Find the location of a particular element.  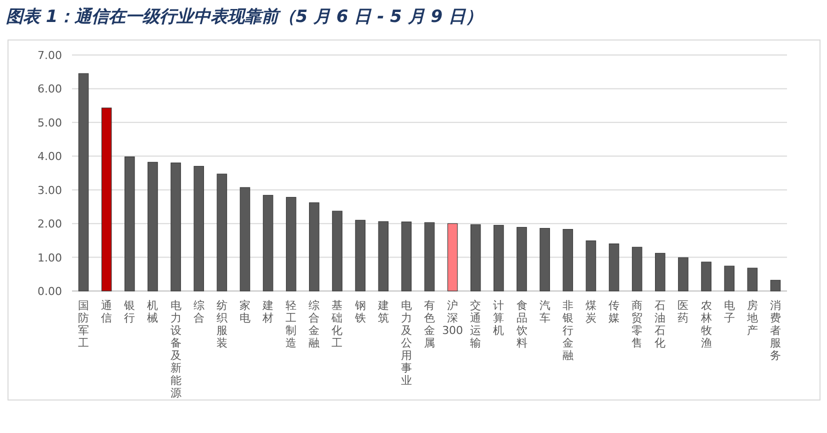

chart-title: 图表 1：通信在一级行业中表现靠前（5 月 6 日 - 5 月 9 日） is located at coordinates (244, 17).